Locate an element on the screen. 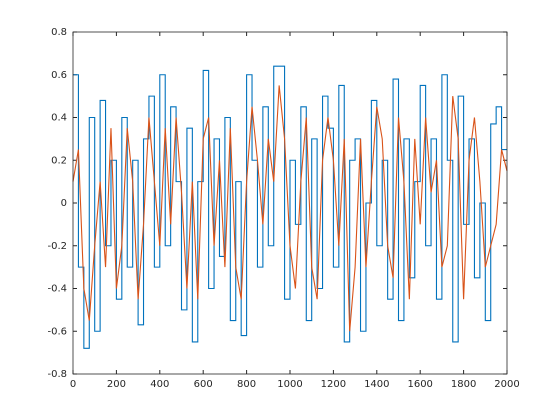 The height and width of the screenshot is (420, 560). x-tick-label: 800 is located at coordinates (246, 384).